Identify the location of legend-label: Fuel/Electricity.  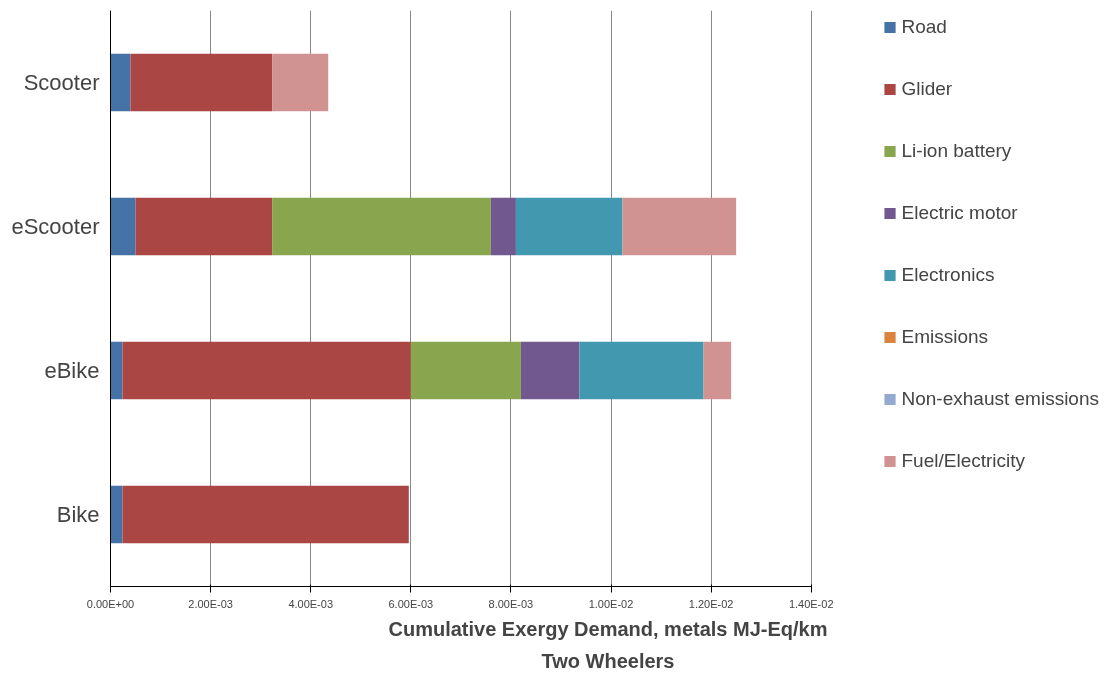
(963, 461).